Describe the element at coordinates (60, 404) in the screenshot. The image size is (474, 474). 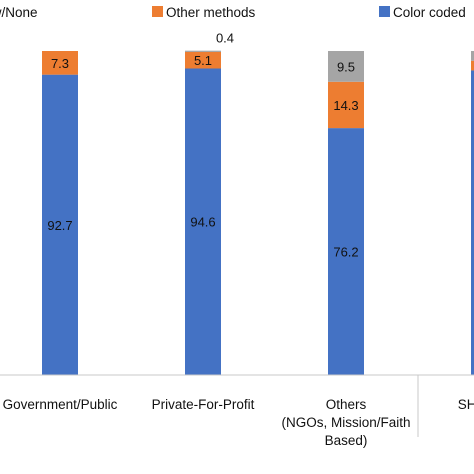
I see `category-label: Government/Public` at that location.